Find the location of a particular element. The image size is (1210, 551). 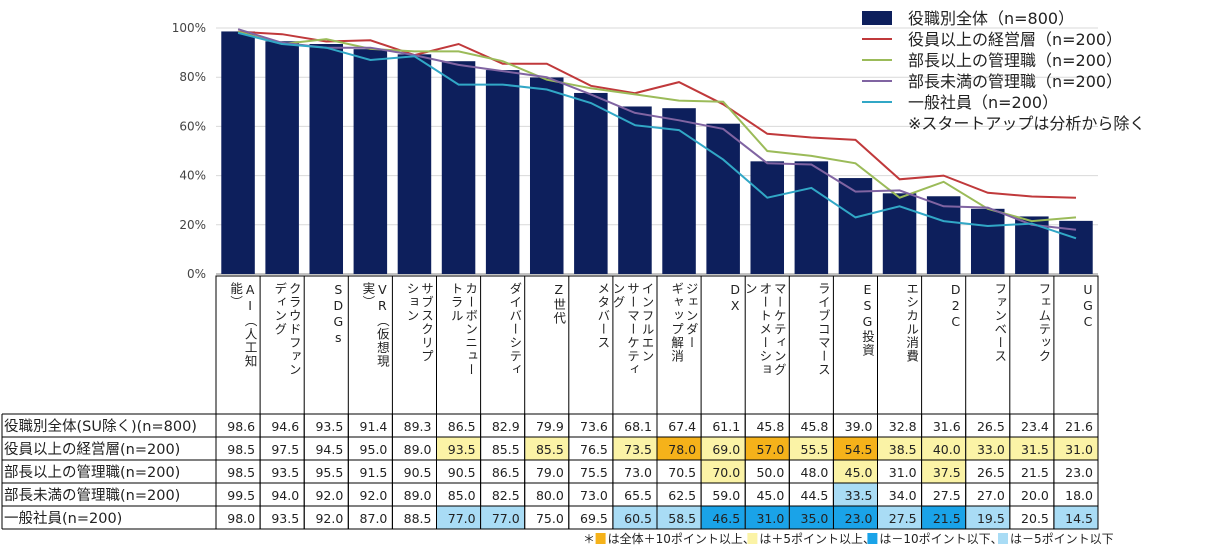

table-cell-value: 33.5 is located at coordinates (859, 495).